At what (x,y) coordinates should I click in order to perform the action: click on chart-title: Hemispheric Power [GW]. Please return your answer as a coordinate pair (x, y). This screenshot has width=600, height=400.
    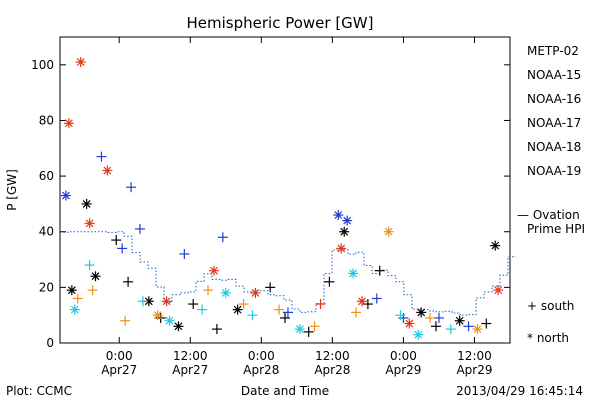
    Looking at the image, I should click on (280, 23).